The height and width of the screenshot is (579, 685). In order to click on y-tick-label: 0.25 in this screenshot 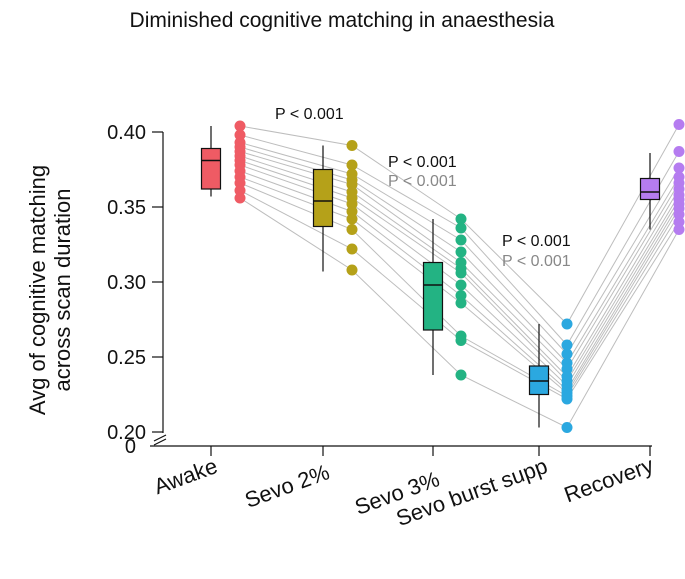, I will do `click(126, 358)`.